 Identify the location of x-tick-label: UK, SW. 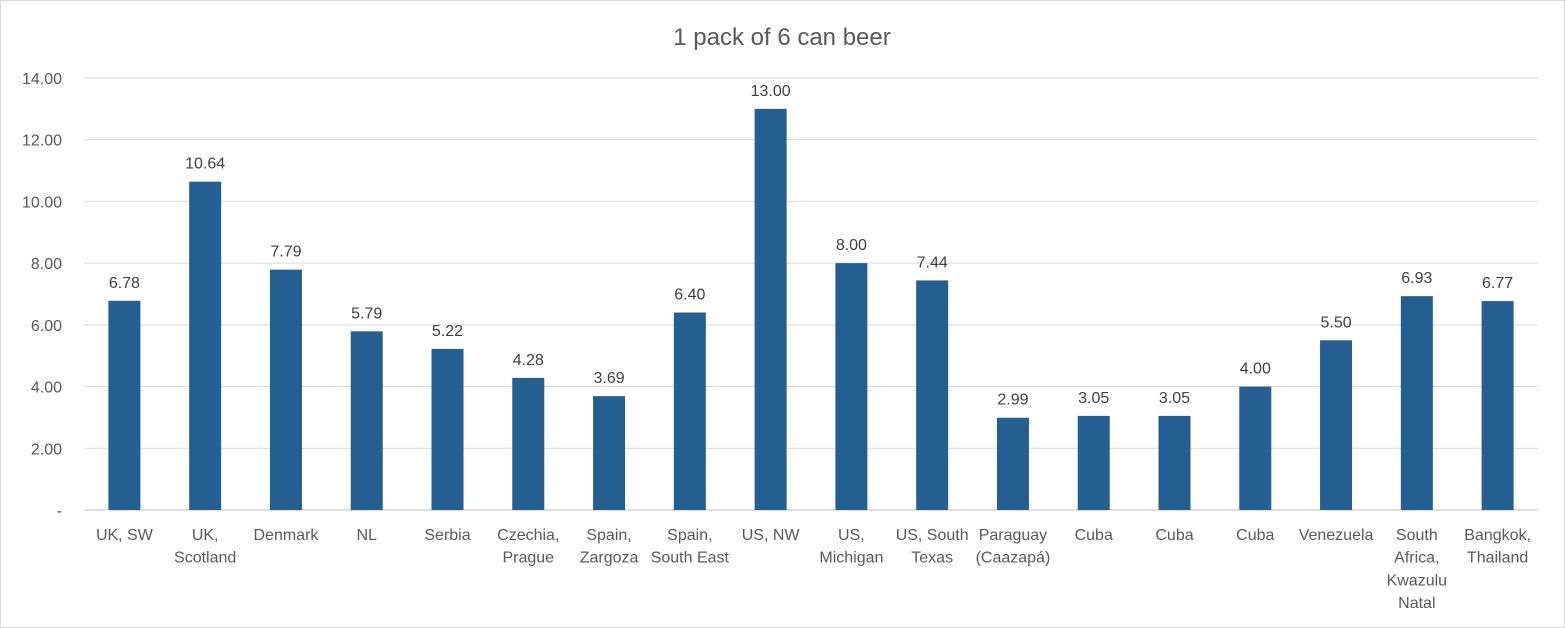
(125, 535).